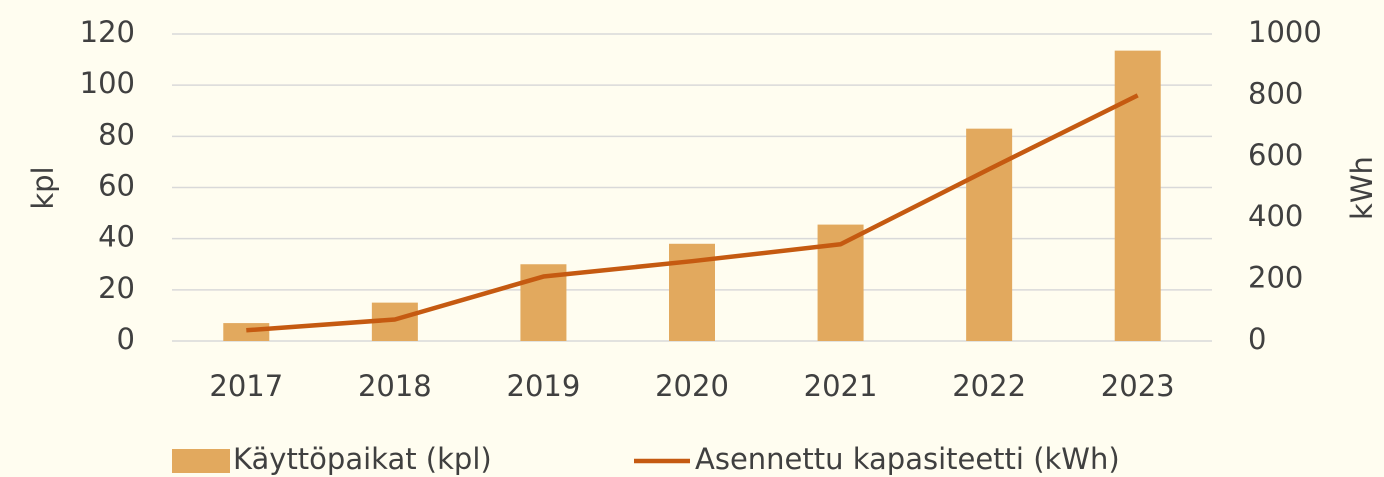  Describe the element at coordinates (201, 461) in the screenshot. I see `legend-swatch` at that location.